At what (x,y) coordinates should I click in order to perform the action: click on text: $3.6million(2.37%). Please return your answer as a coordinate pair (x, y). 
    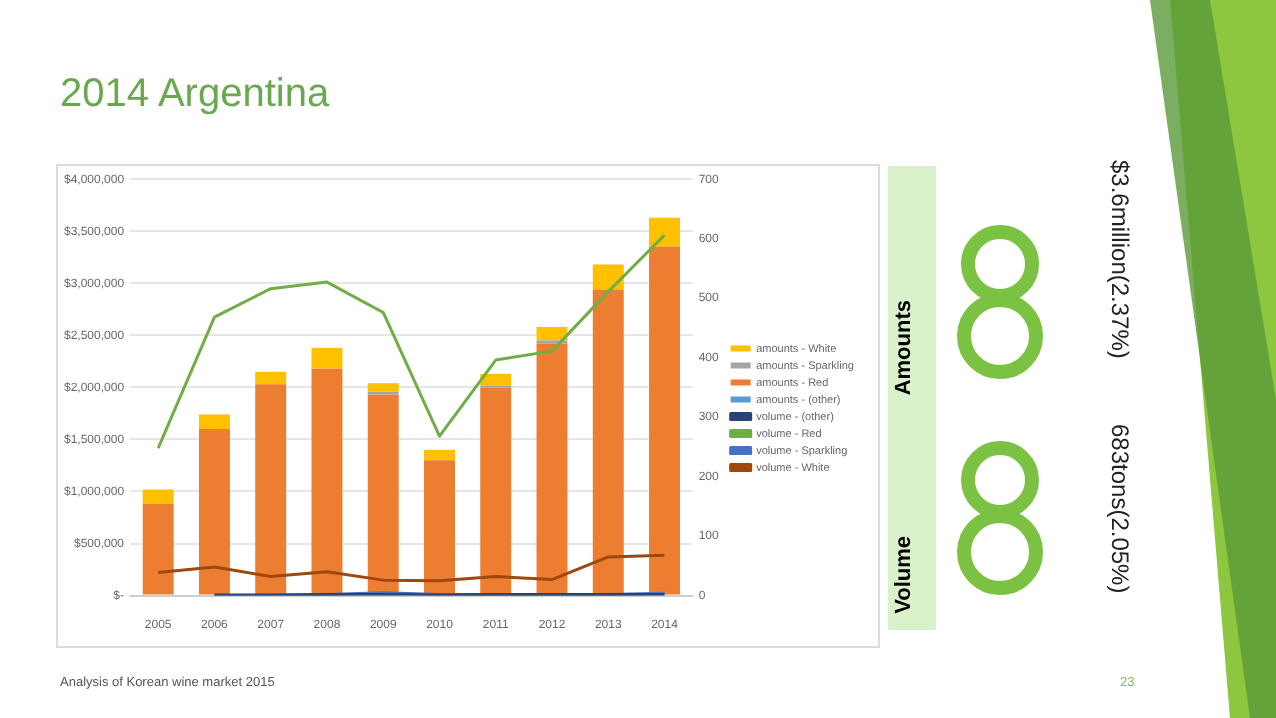
    Looking at the image, I should click on (1120, 259).